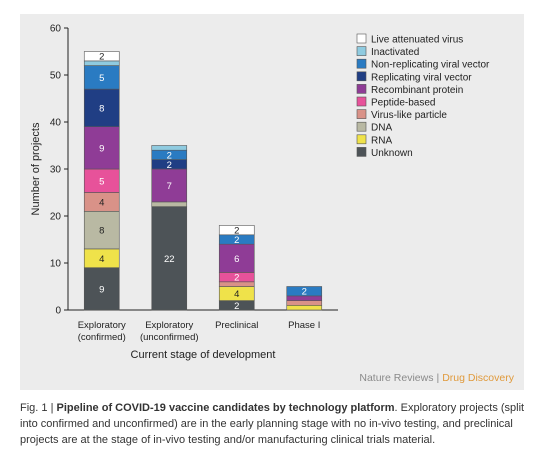 Image resolution: width=550 pixels, height=451 pixels. Describe the element at coordinates (395, 52) in the screenshot. I see `legend-label: Inactivated` at that location.